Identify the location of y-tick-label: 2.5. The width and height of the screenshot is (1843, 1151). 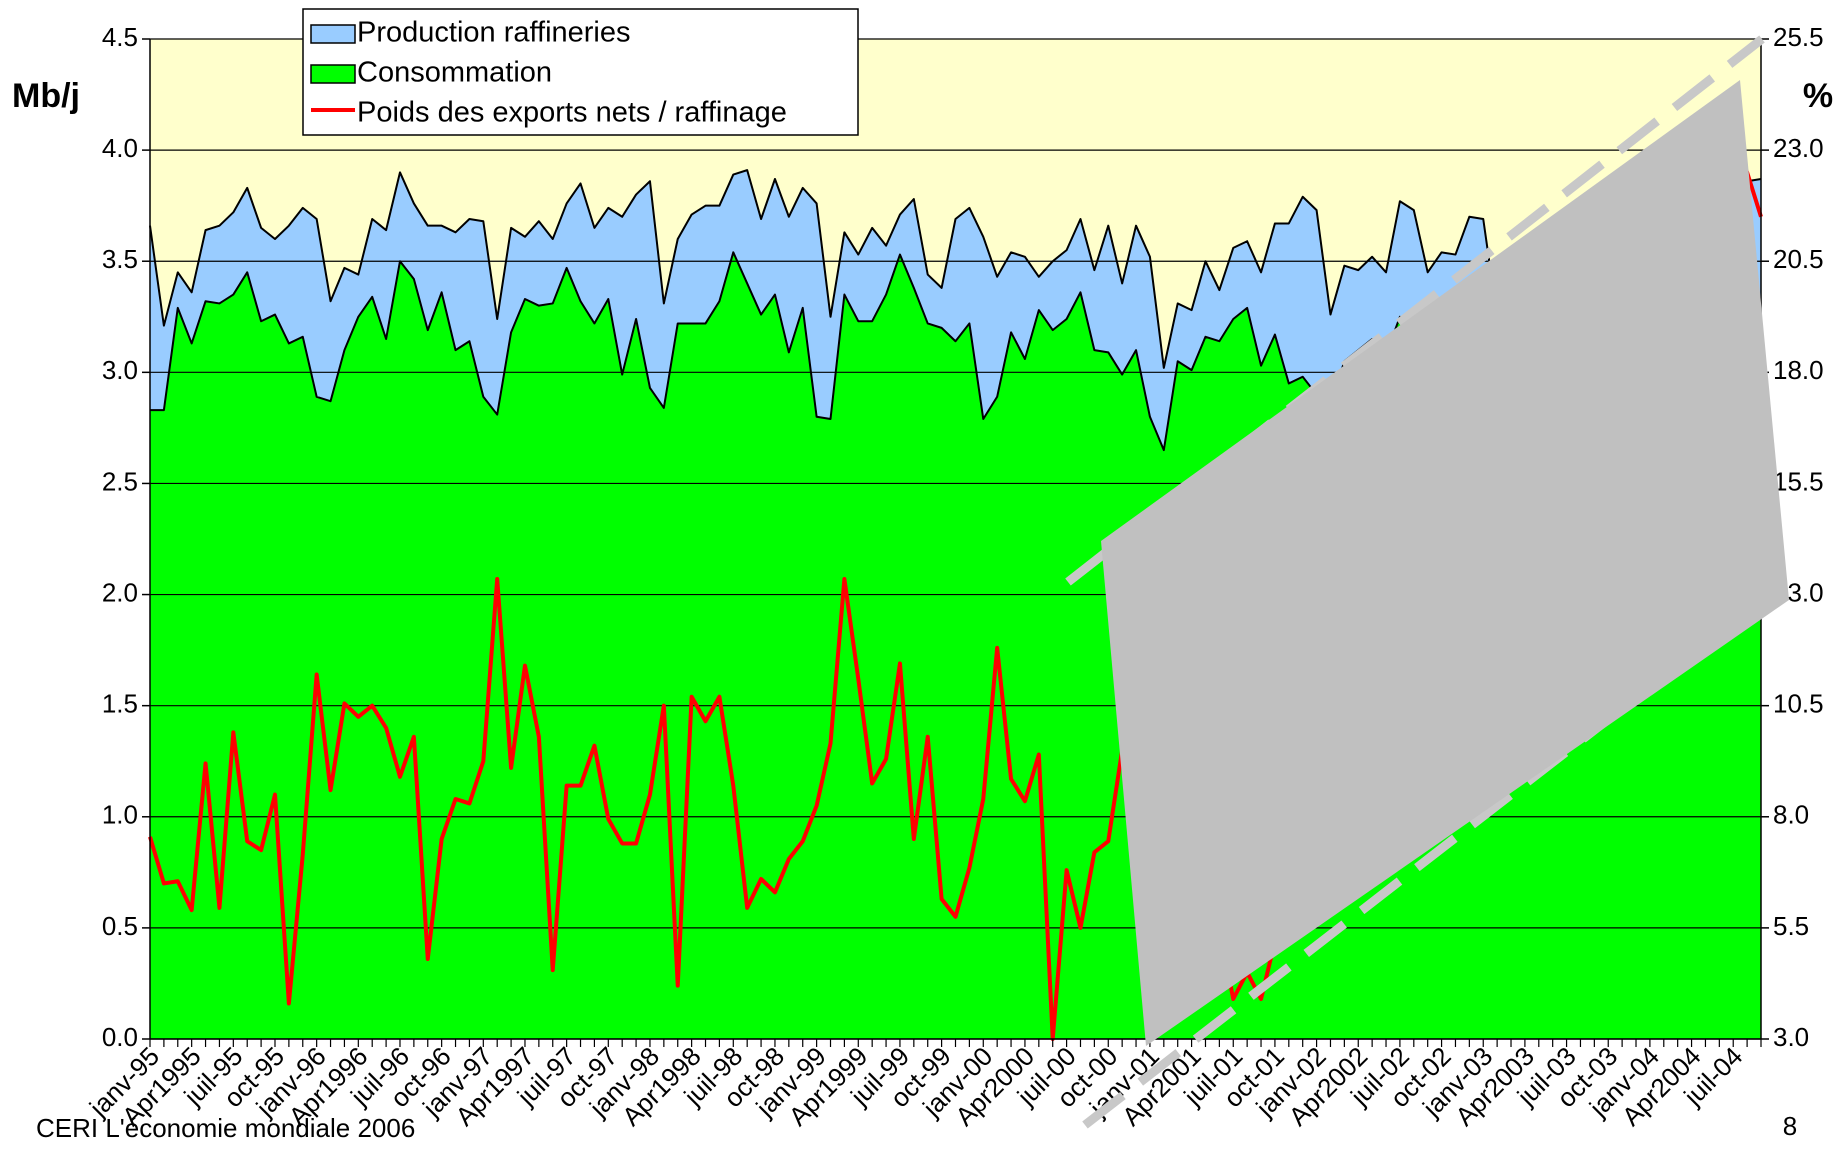
(120, 481).